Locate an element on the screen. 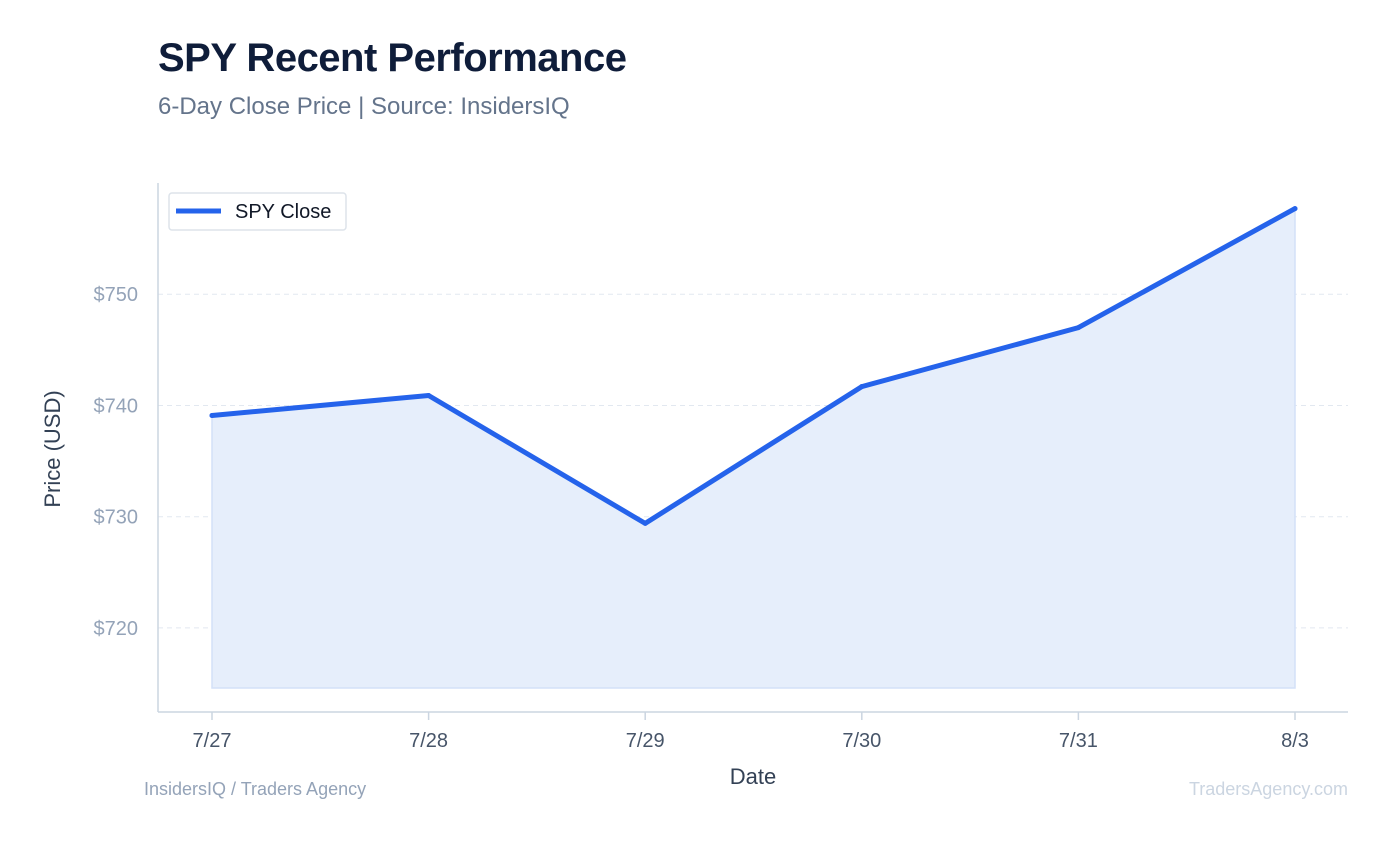 This screenshot has height=845, width=1393. x-tick-label: 7/30 is located at coordinates (861, 741).